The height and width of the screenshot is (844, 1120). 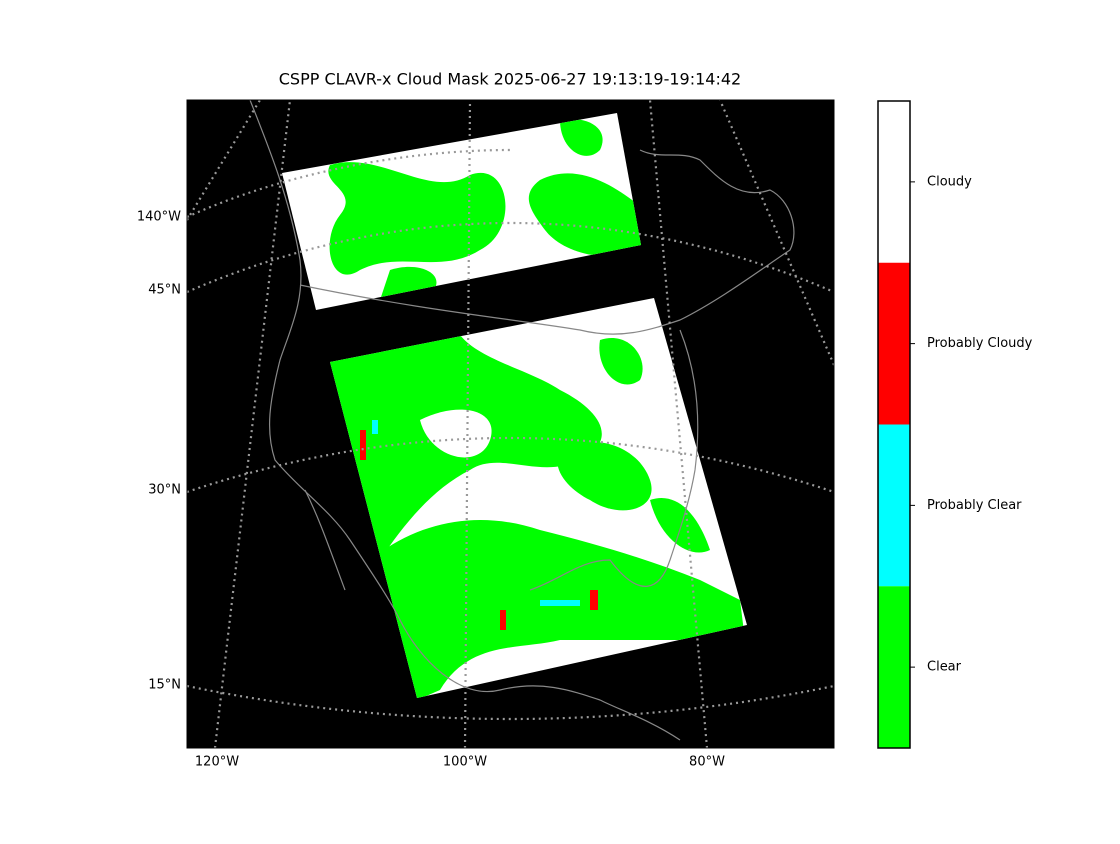 I want to click on longitude-label: 100°W, so click(x=465, y=762).